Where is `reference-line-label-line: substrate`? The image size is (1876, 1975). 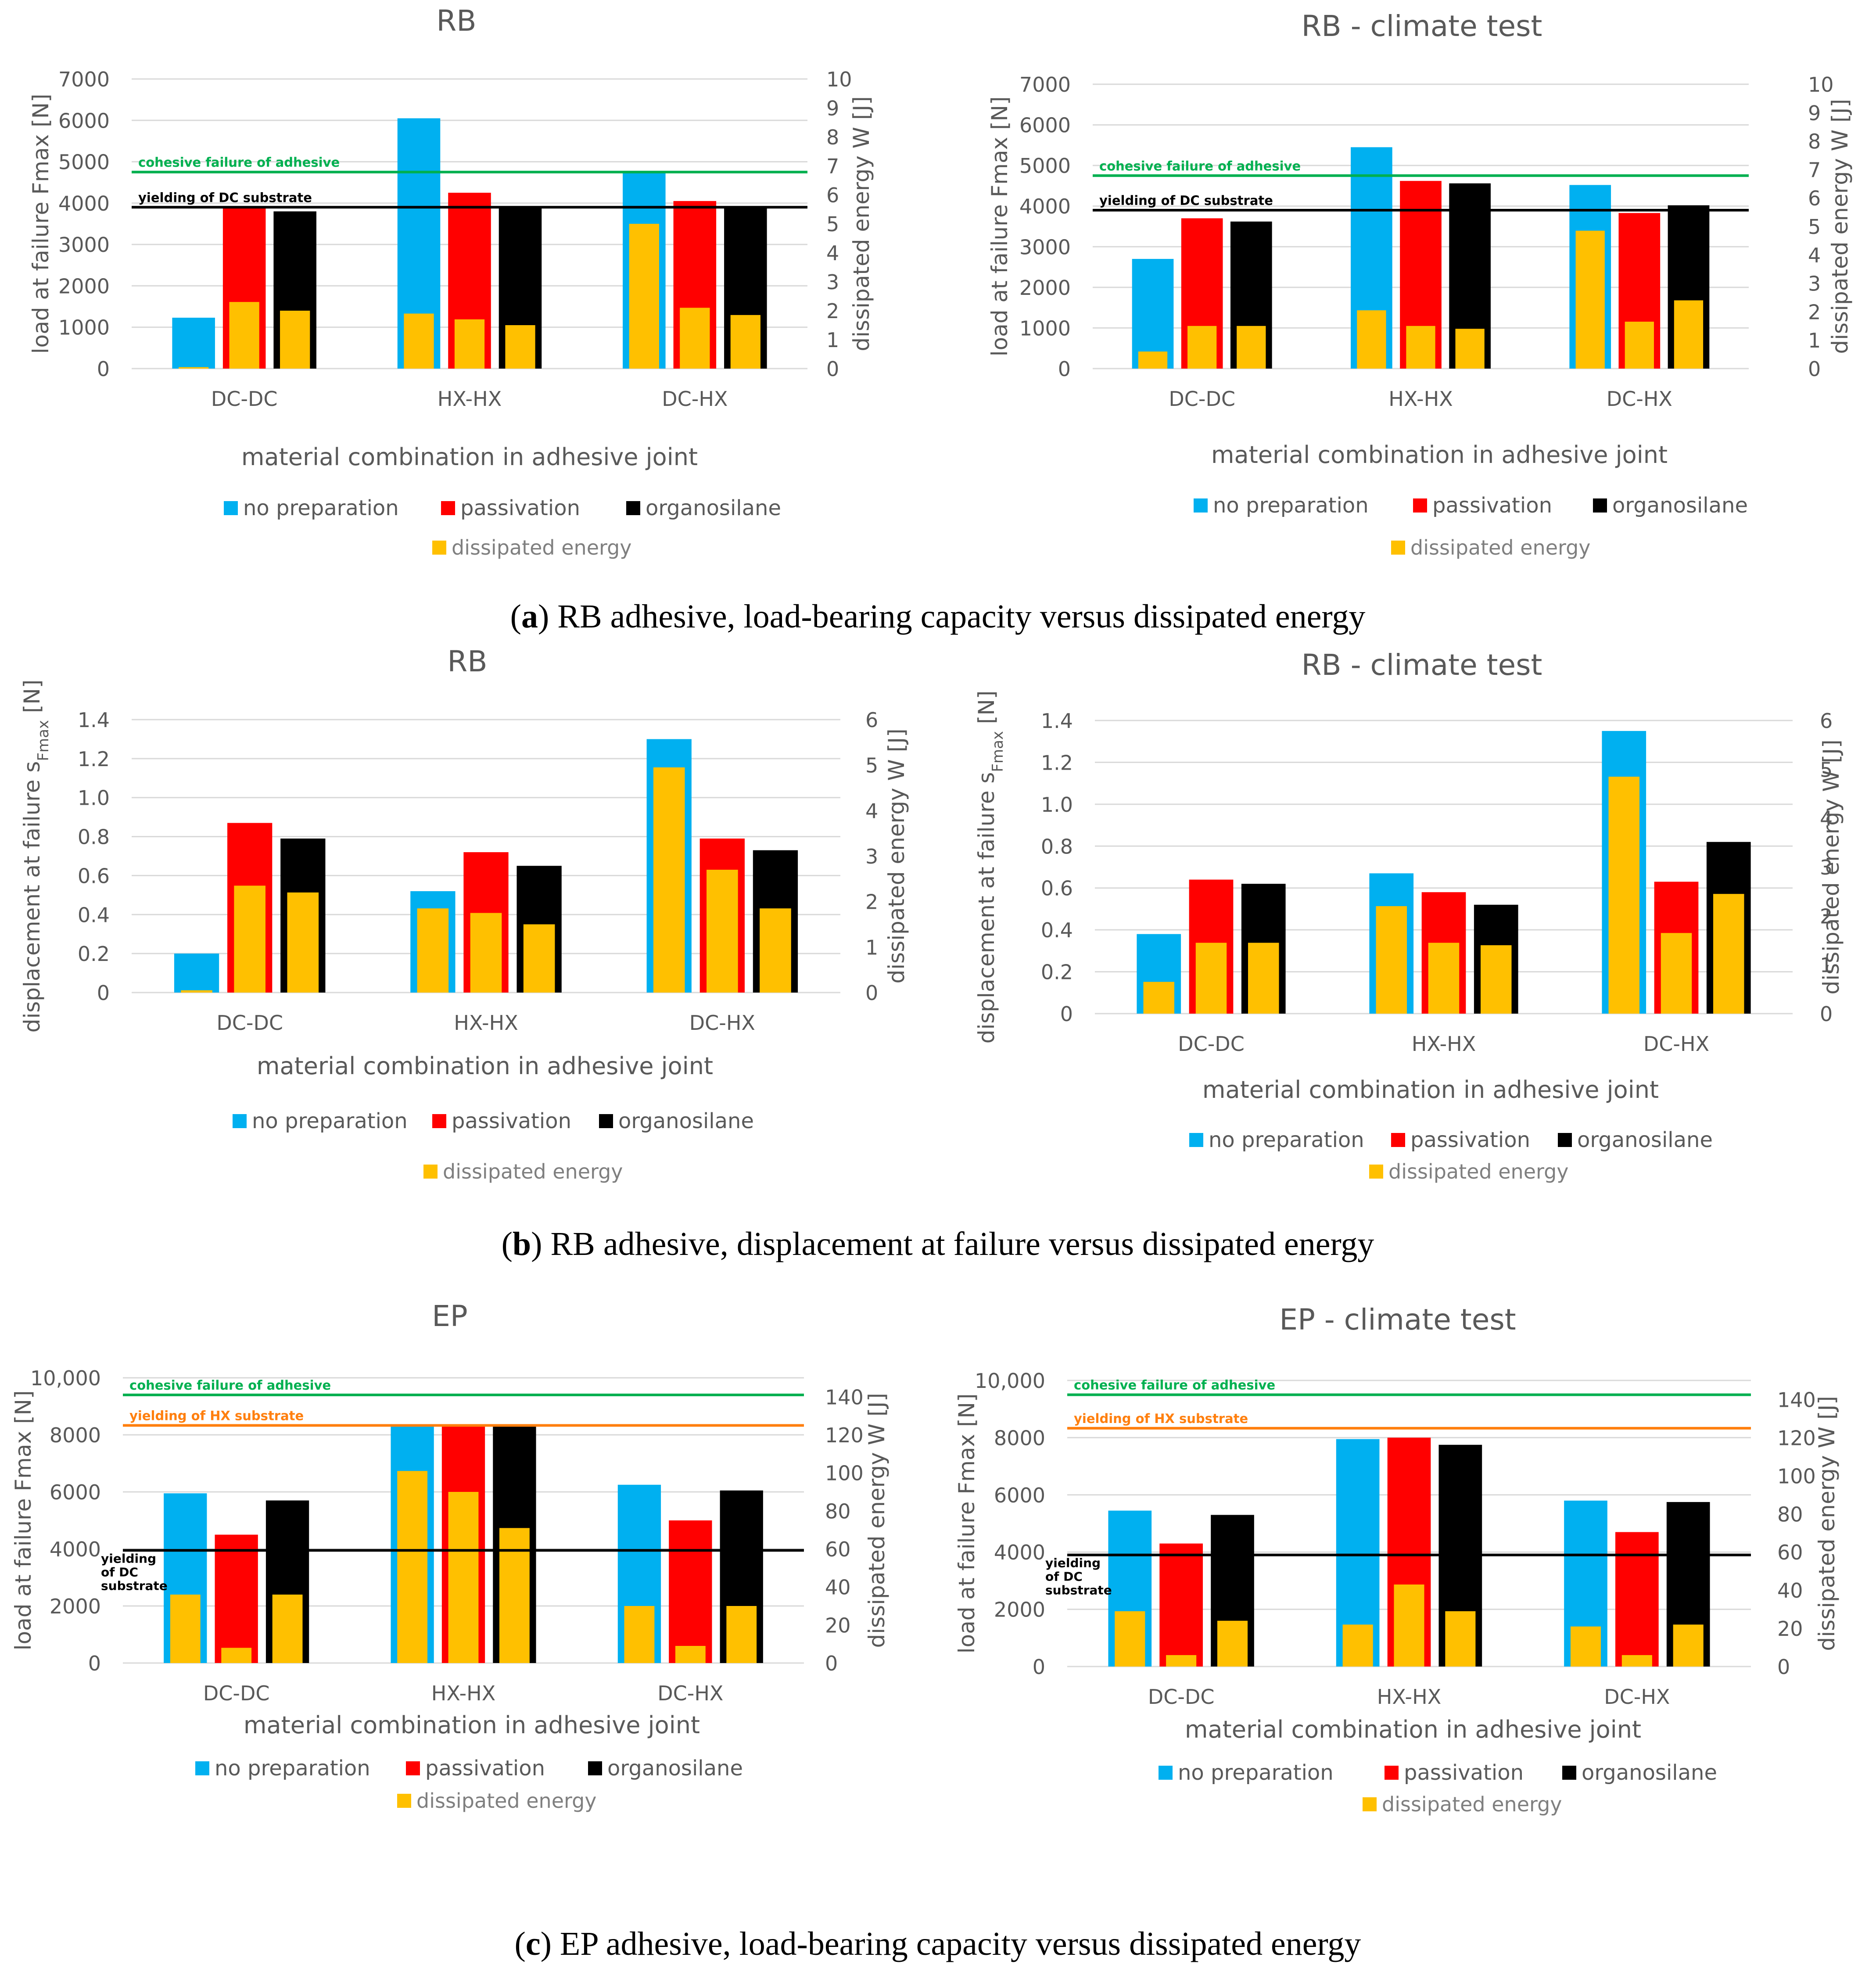
reference-line-label-line: substrate is located at coordinates (1078, 1590).